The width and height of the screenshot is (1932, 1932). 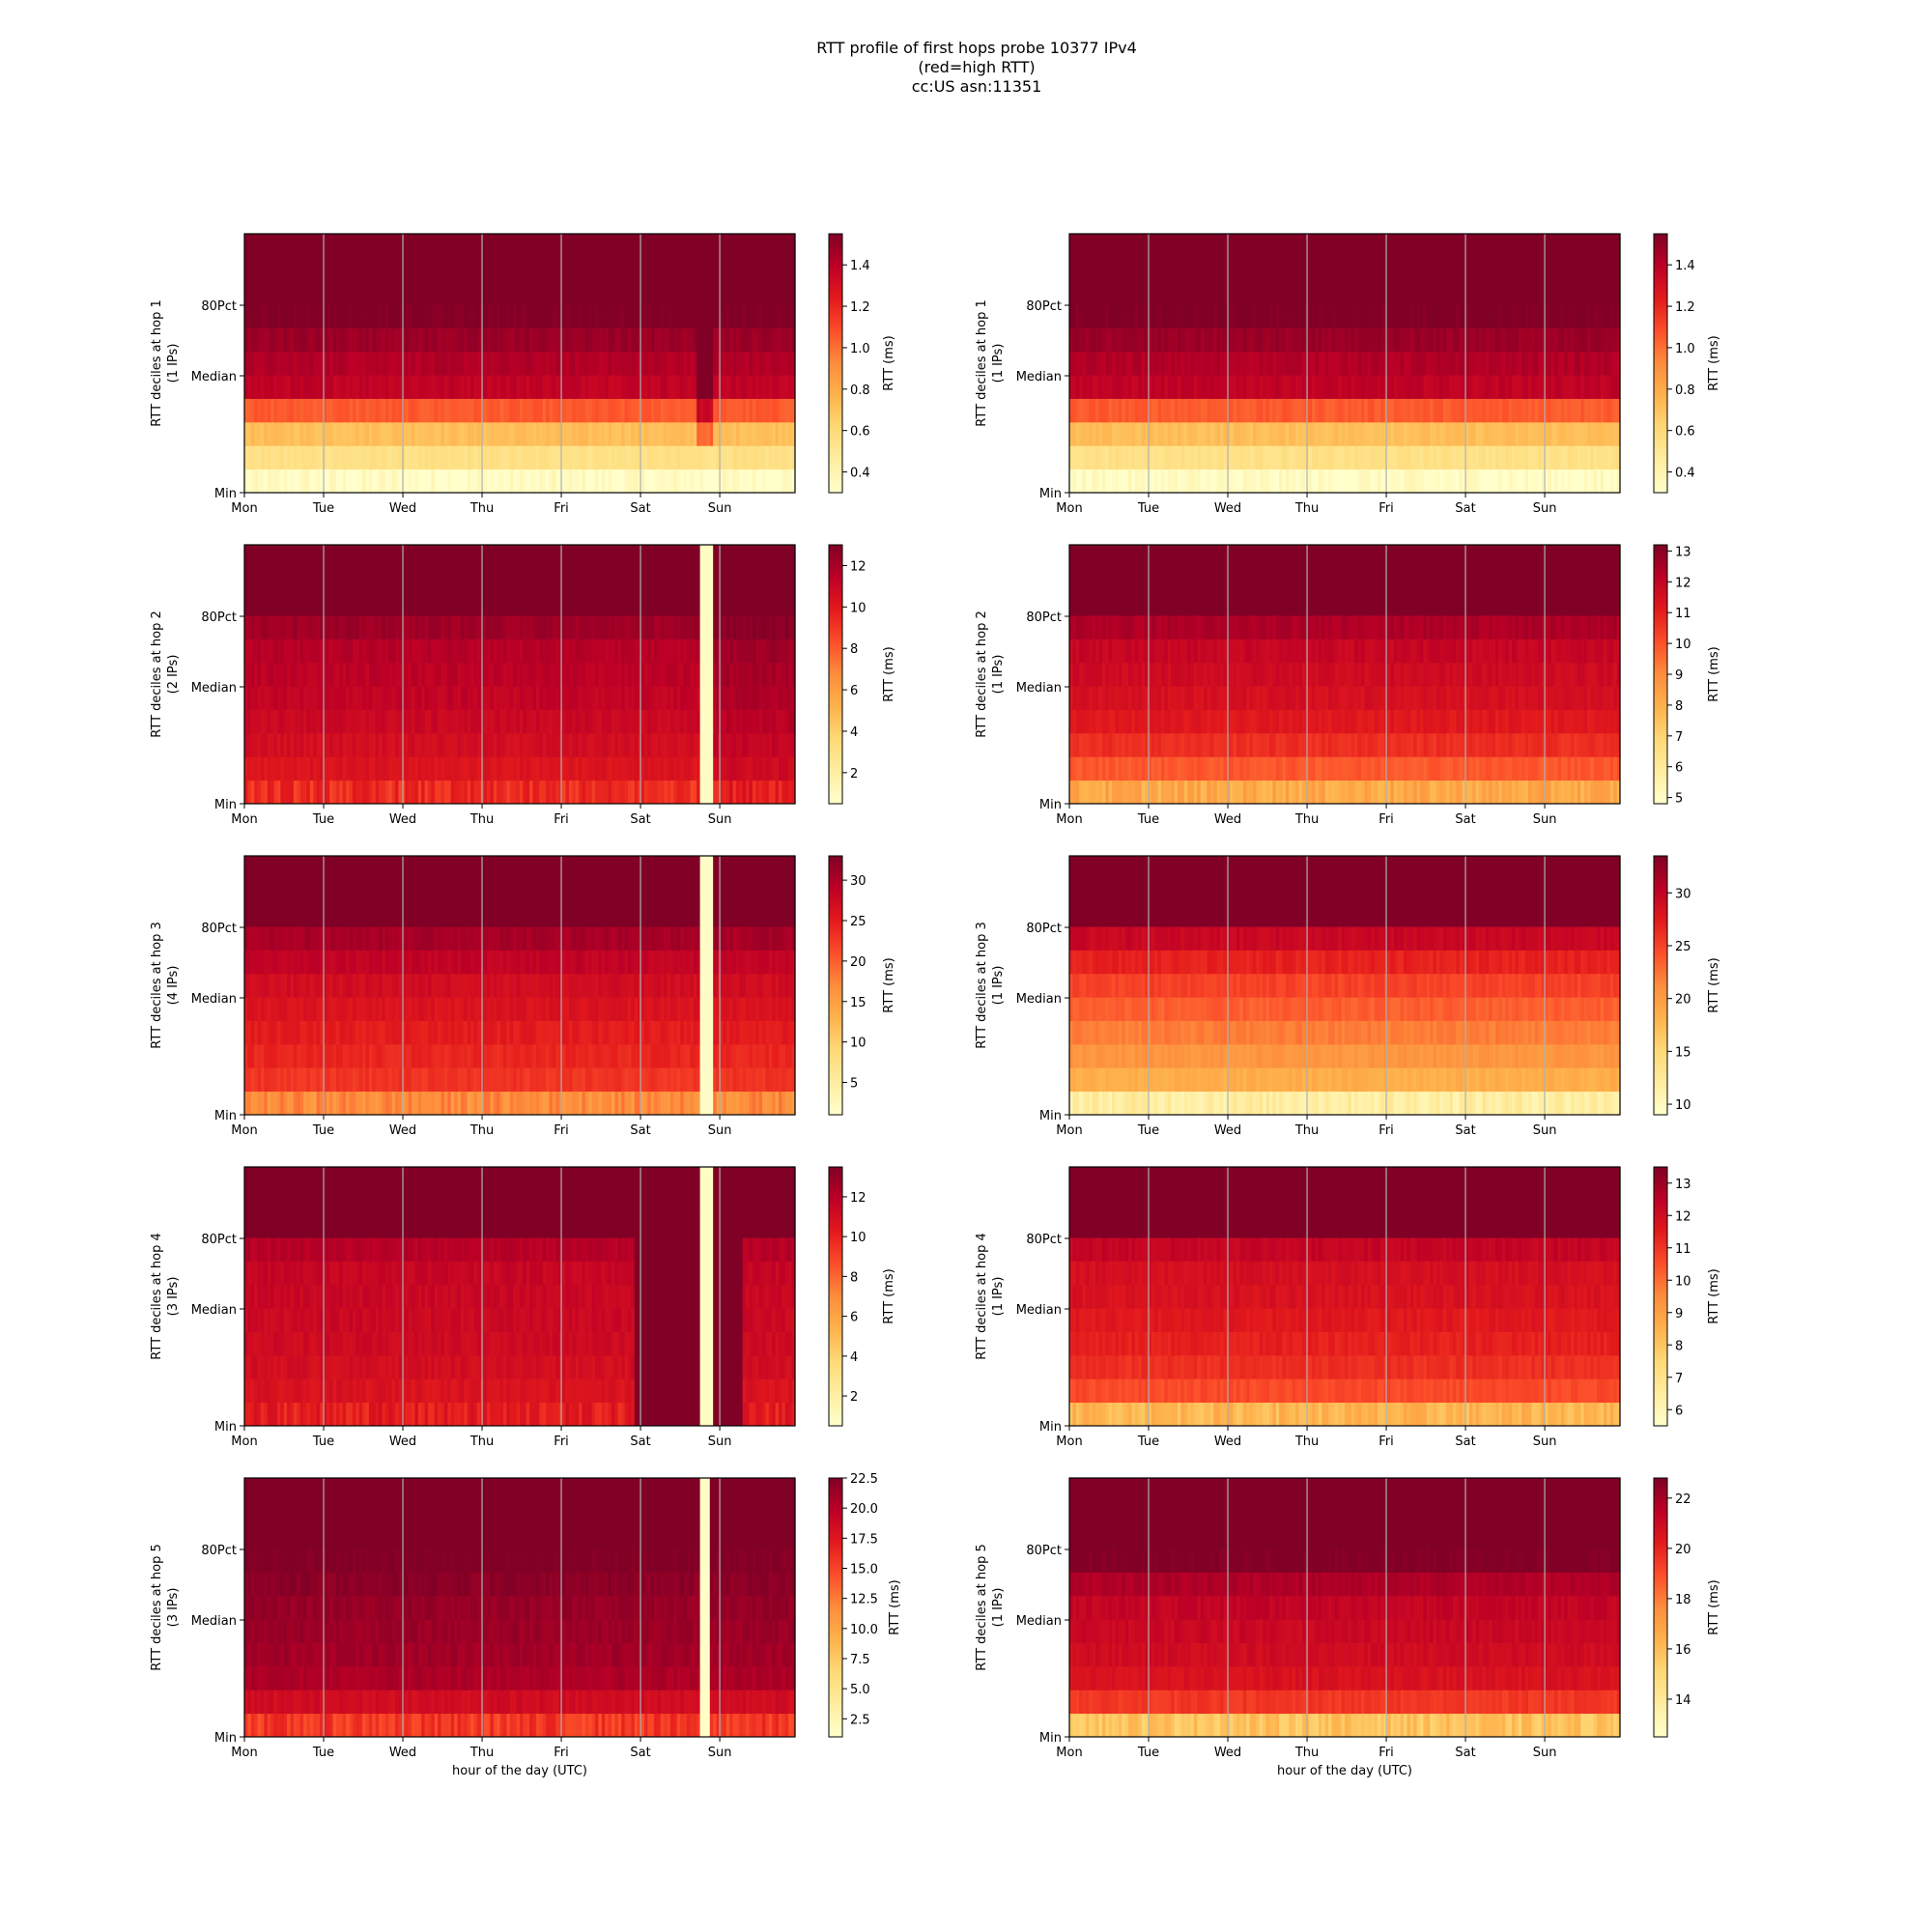 I want to click on x-tick-label: Tue, so click(x=1148, y=508).